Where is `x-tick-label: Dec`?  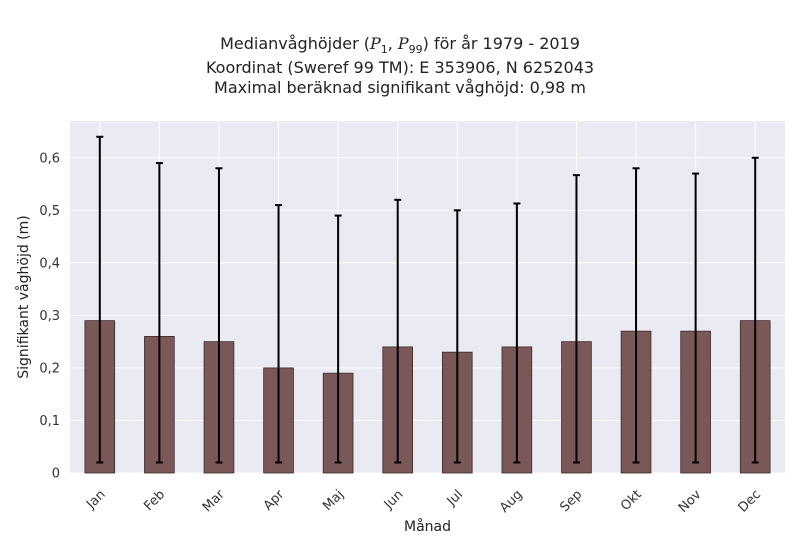
x-tick-label: Dec is located at coordinates (750, 501).